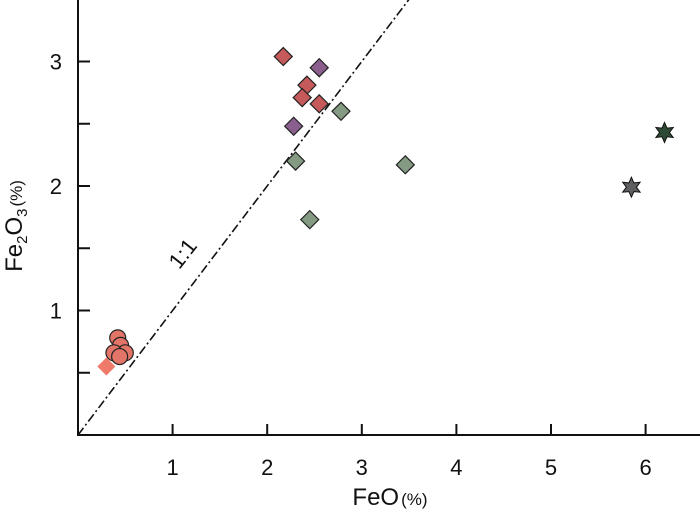 The image size is (700, 515). What do you see at coordinates (551, 467) in the screenshot?
I see `x-tick-label: 5` at bounding box center [551, 467].